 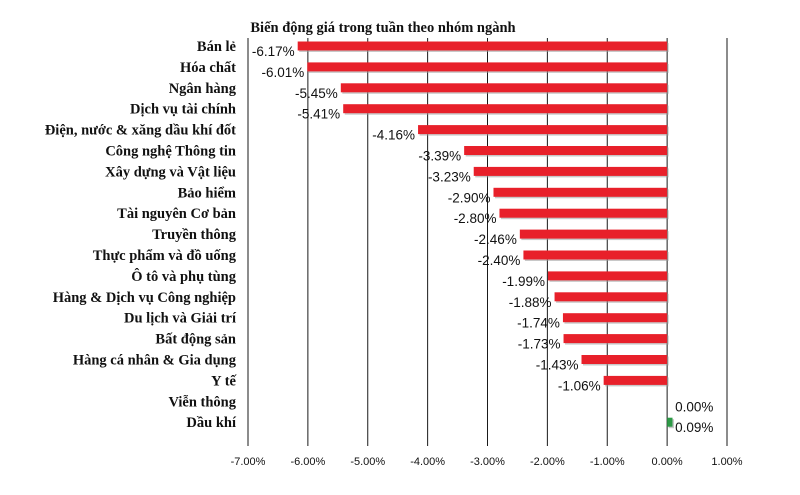 I want to click on data-label: -1.73%, so click(x=539, y=344).